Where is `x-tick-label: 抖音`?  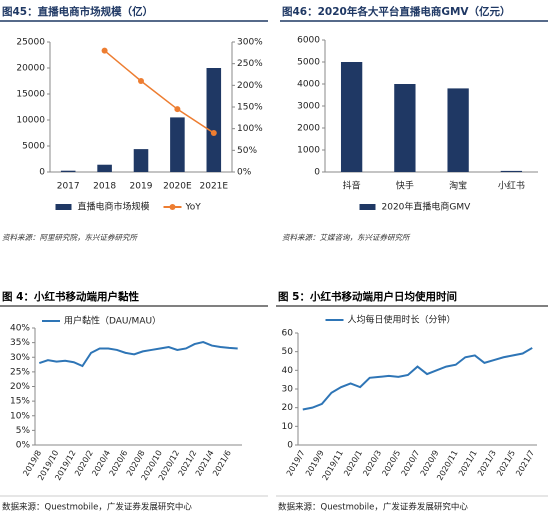
x-tick-label: 抖音 is located at coordinates (352, 186).